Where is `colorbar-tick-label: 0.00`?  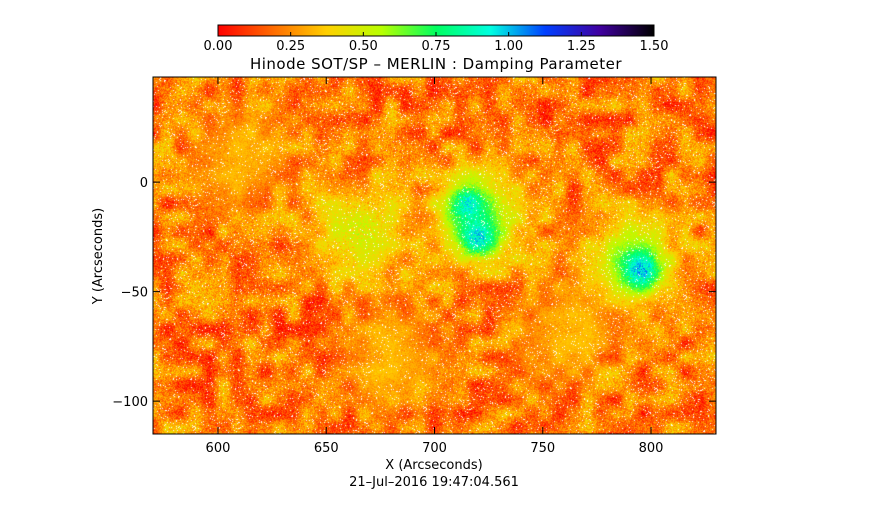
colorbar-tick-label: 0.00 is located at coordinates (218, 46).